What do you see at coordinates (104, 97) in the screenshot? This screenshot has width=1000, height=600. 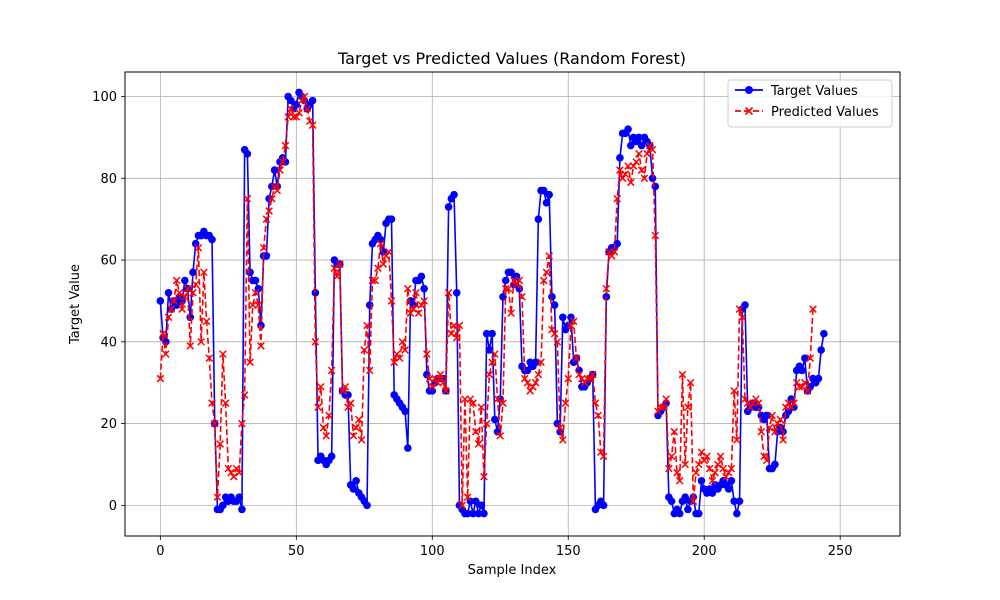 I see `y-tick-label-5: 100` at bounding box center [104, 97].